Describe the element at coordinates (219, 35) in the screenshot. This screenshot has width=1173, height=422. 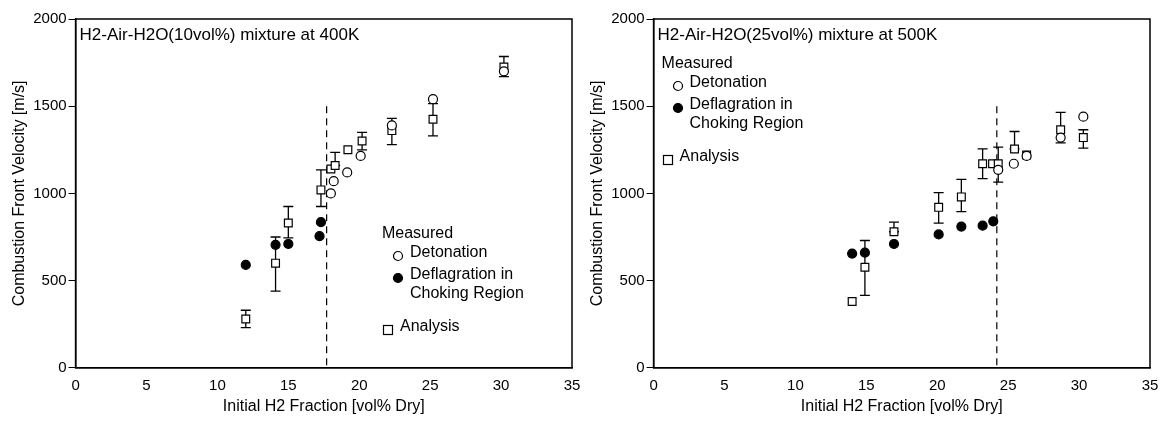
I see `chart-title: H2-Air-H2O(10vol%) mixture at 400K` at that location.